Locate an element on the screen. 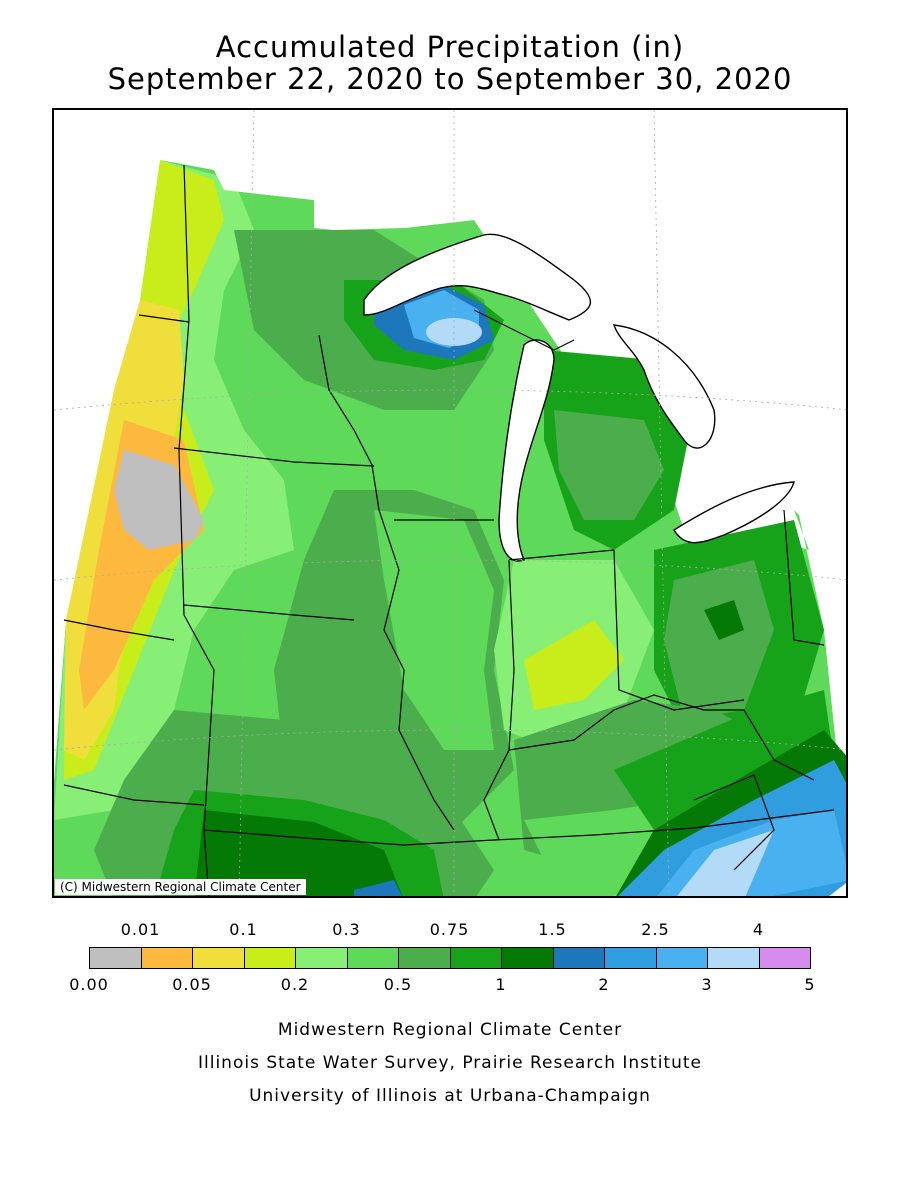 This screenshot has width=900, height=1200. legend-bottom-label: 3 is located at coordinates (707, 984).